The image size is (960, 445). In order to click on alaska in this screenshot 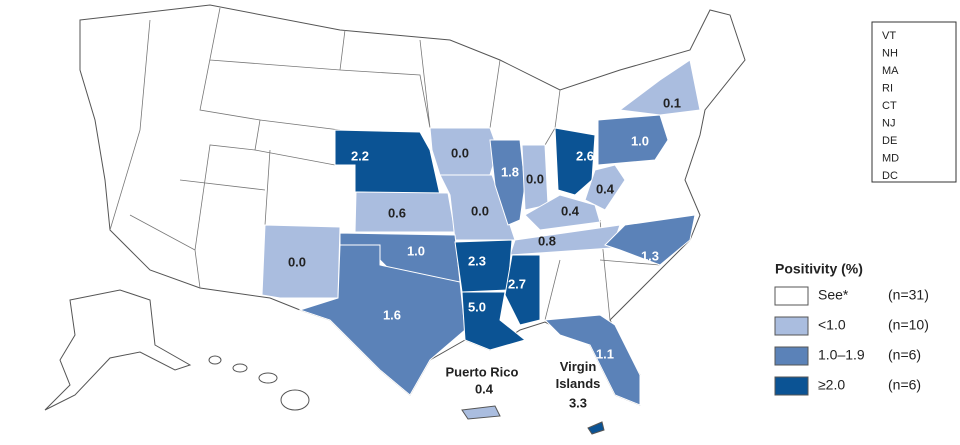, I will do `click(118, 350)`.